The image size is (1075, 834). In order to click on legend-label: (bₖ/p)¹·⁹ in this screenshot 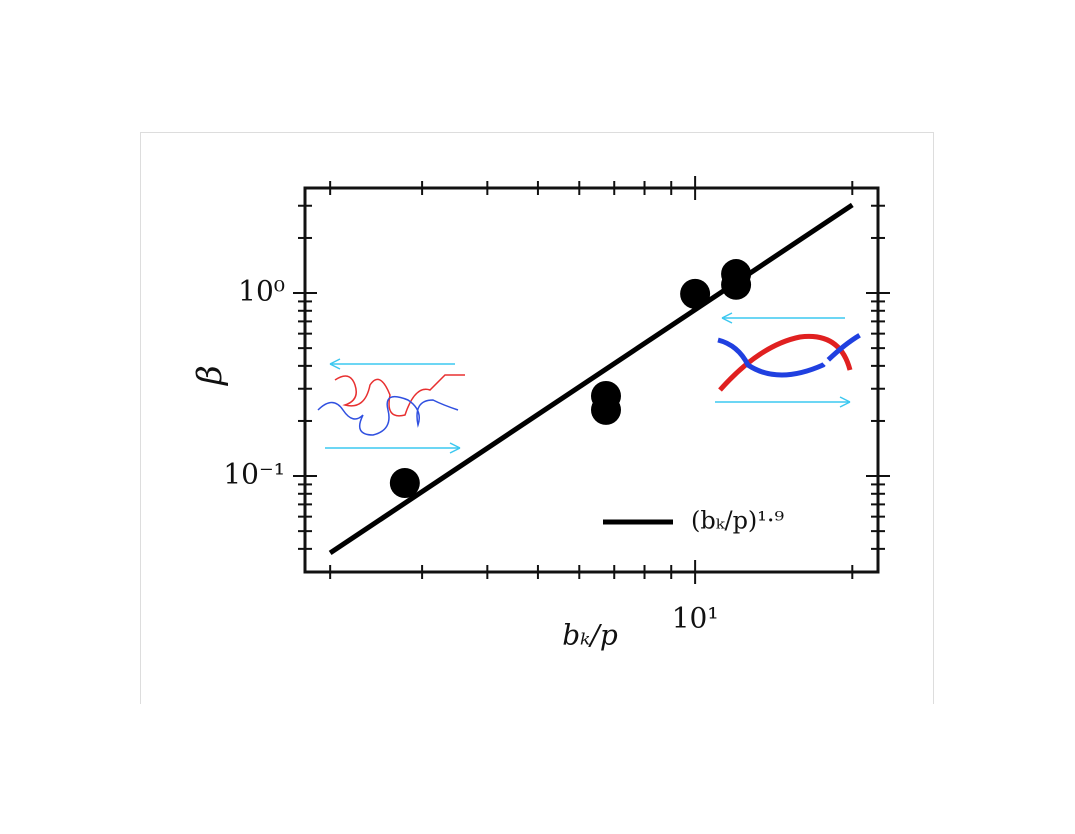, I will do `click(738, 521)`.